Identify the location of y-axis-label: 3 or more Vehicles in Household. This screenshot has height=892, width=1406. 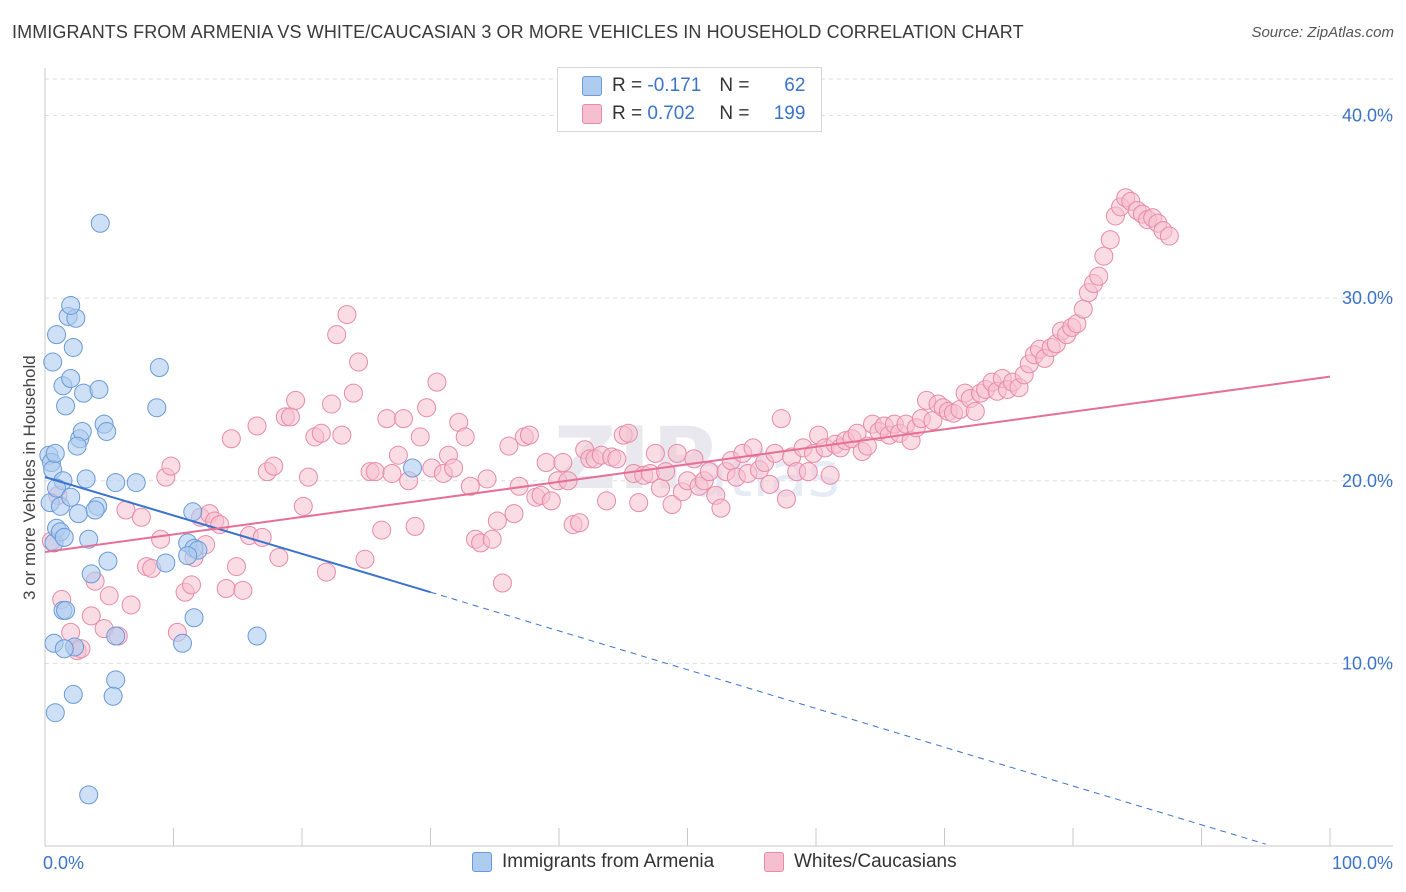
(29, 477).